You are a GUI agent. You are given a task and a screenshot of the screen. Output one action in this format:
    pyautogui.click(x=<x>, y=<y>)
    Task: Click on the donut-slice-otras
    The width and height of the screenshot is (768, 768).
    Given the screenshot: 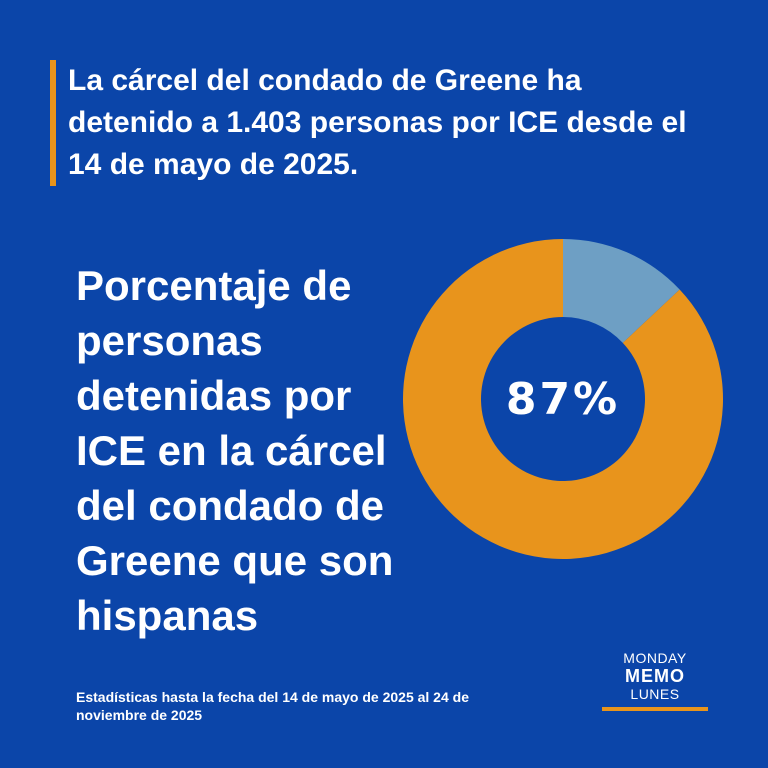 What is the action you would take?
    pyautogui.click(x=621, y=291)
    